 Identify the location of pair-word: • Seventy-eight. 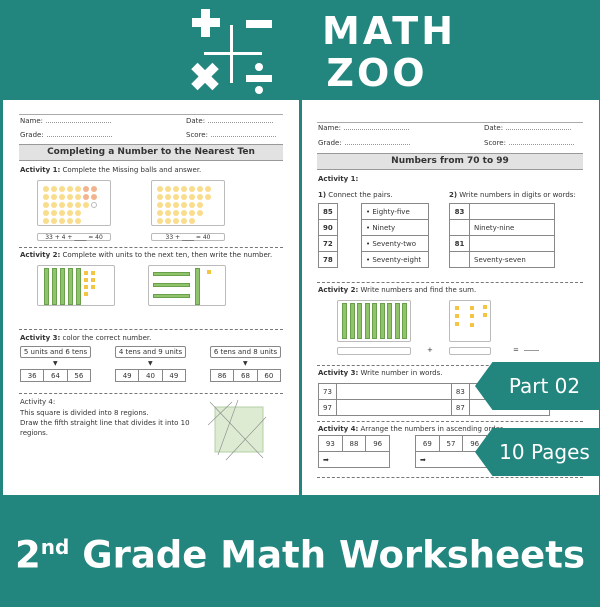
(395, 259).